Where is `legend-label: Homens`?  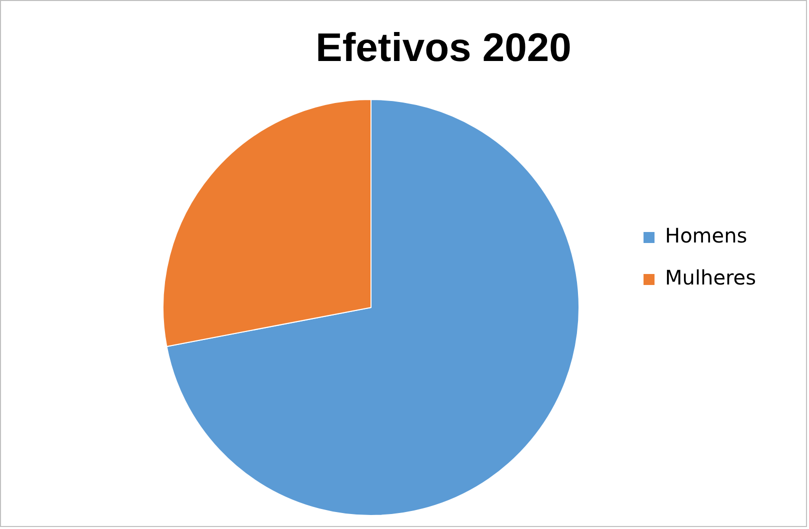 legend-label: Homens is located at coordinates (706, 236).